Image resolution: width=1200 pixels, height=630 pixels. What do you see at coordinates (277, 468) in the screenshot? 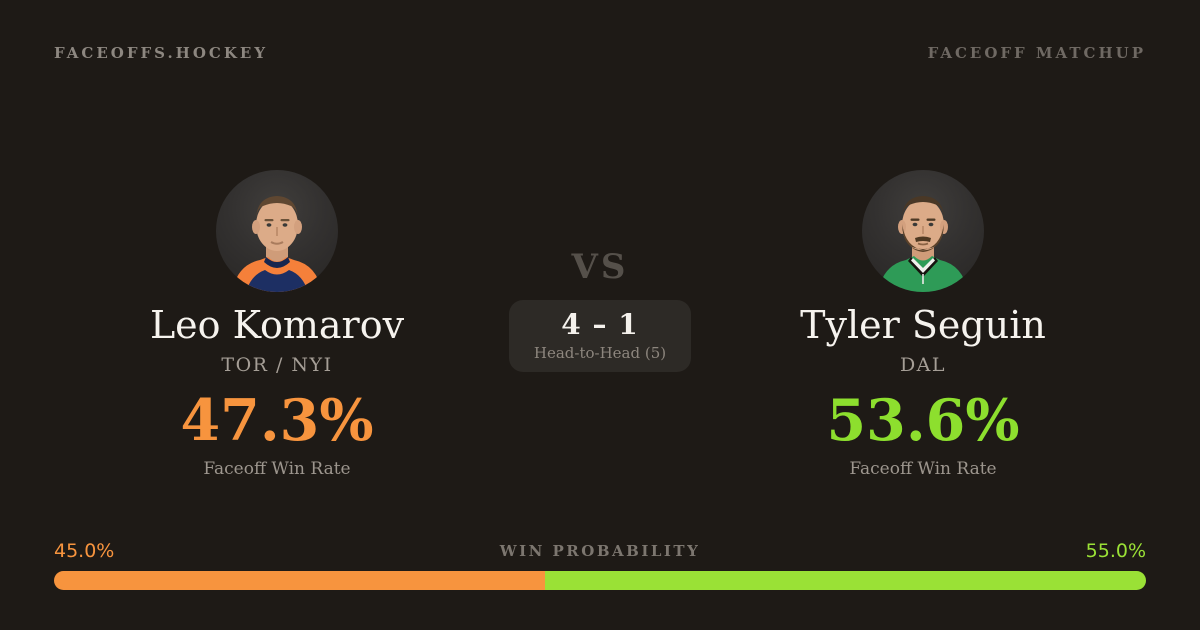
I see `win-rate-label-left: Faceoff Win Rate` at bounding box center [277, 468].